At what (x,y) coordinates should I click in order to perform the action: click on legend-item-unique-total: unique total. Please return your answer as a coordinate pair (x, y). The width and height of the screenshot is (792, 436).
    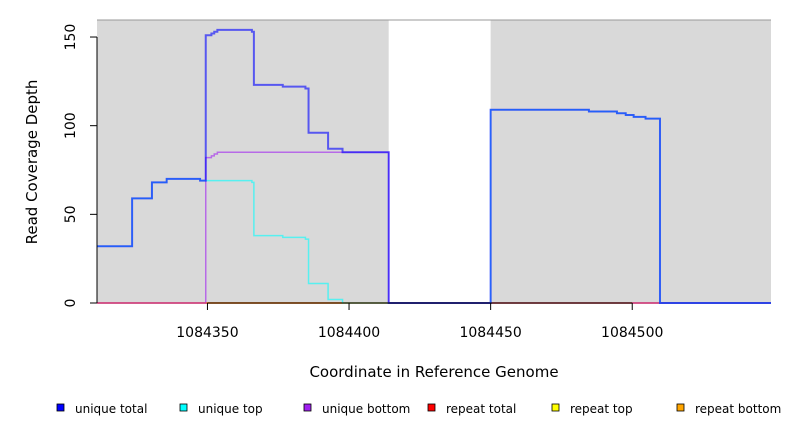
    Looking at the image, I should click on (101, 409).